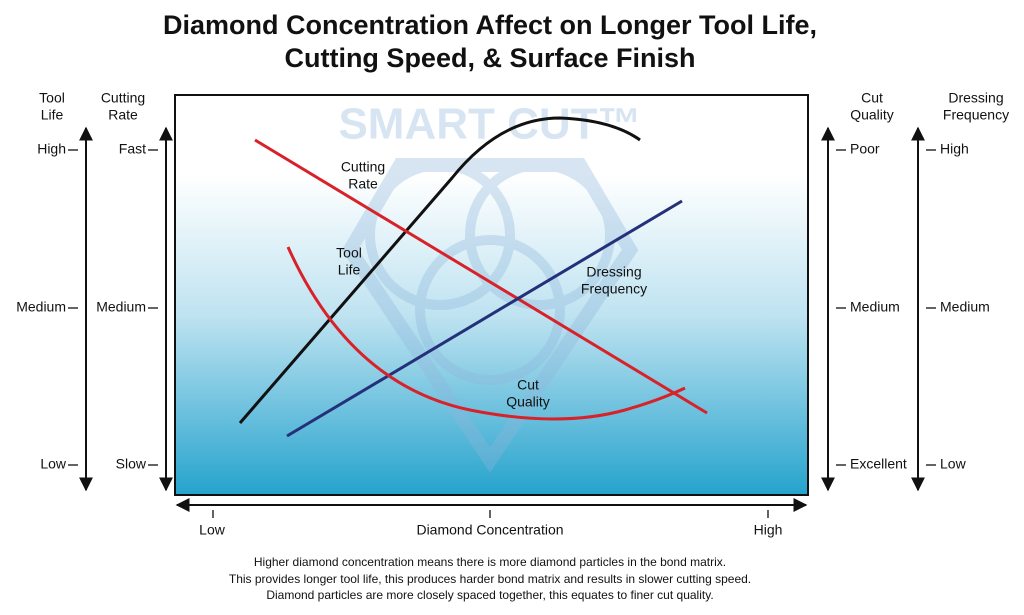  What do you see at coordinates (363, 167) in the screenshot?
I see `curve-label: Cutting` at bounding box center [363, 167].